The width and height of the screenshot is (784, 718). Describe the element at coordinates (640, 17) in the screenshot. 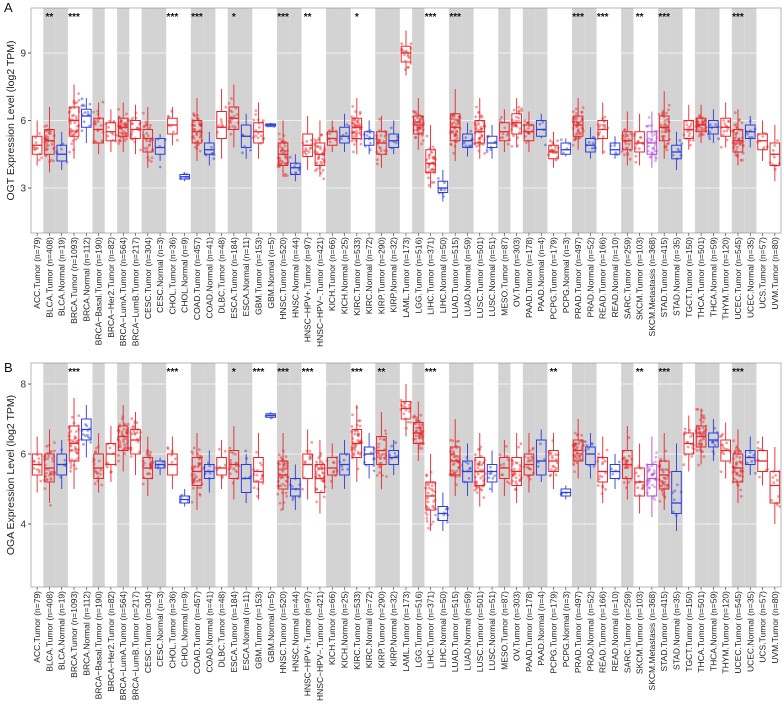

I see `significance-stars: **` at that location.